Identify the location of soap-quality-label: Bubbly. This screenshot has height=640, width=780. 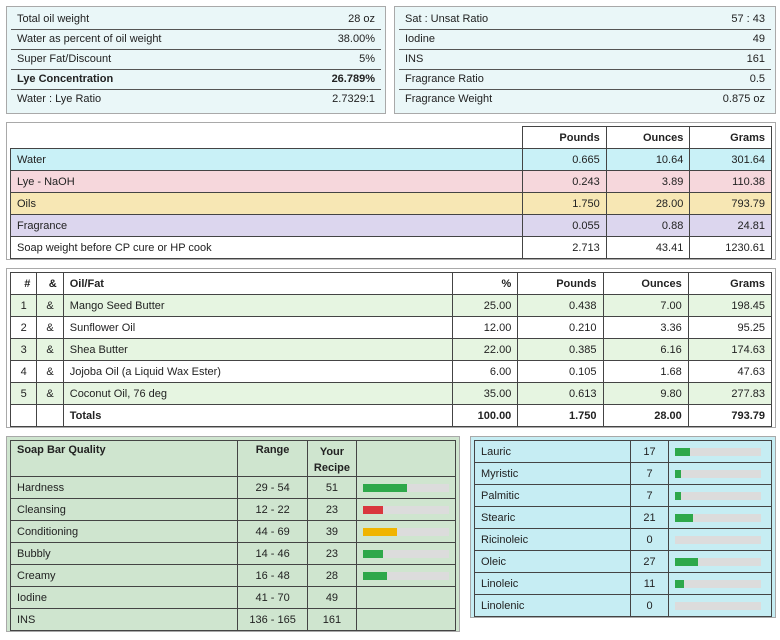
(124, 553).